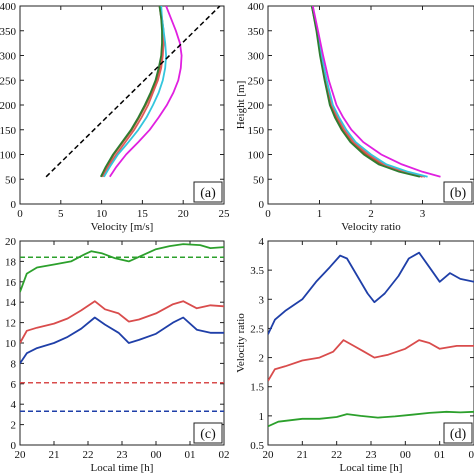 This screenshot has width=474, height=474. What do you see at coordinates (102, 214) in the screenshot?
I see `x-tick-label: 10` at bounding box center [102, 214].